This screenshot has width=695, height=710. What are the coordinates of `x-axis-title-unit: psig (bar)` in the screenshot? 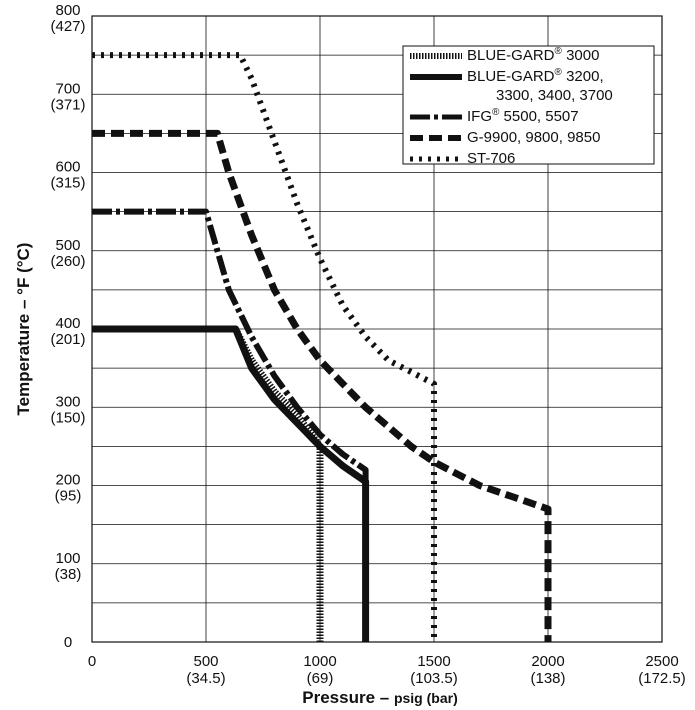 It's located at (426, 698).